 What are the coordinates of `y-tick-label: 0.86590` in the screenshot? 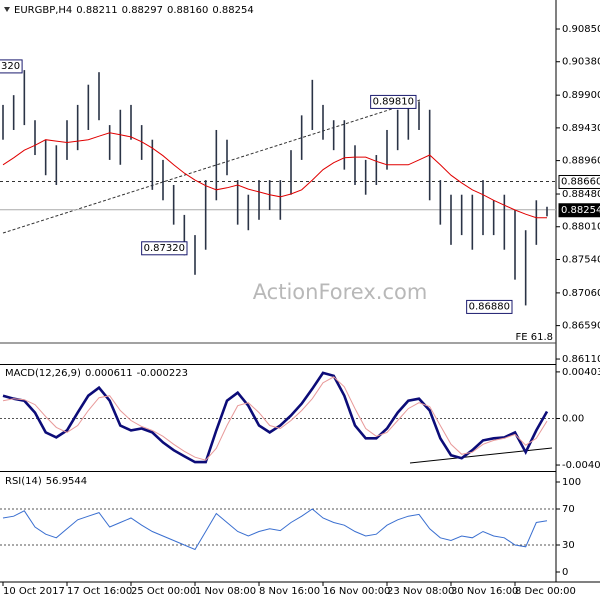 It's located at (581, 326).